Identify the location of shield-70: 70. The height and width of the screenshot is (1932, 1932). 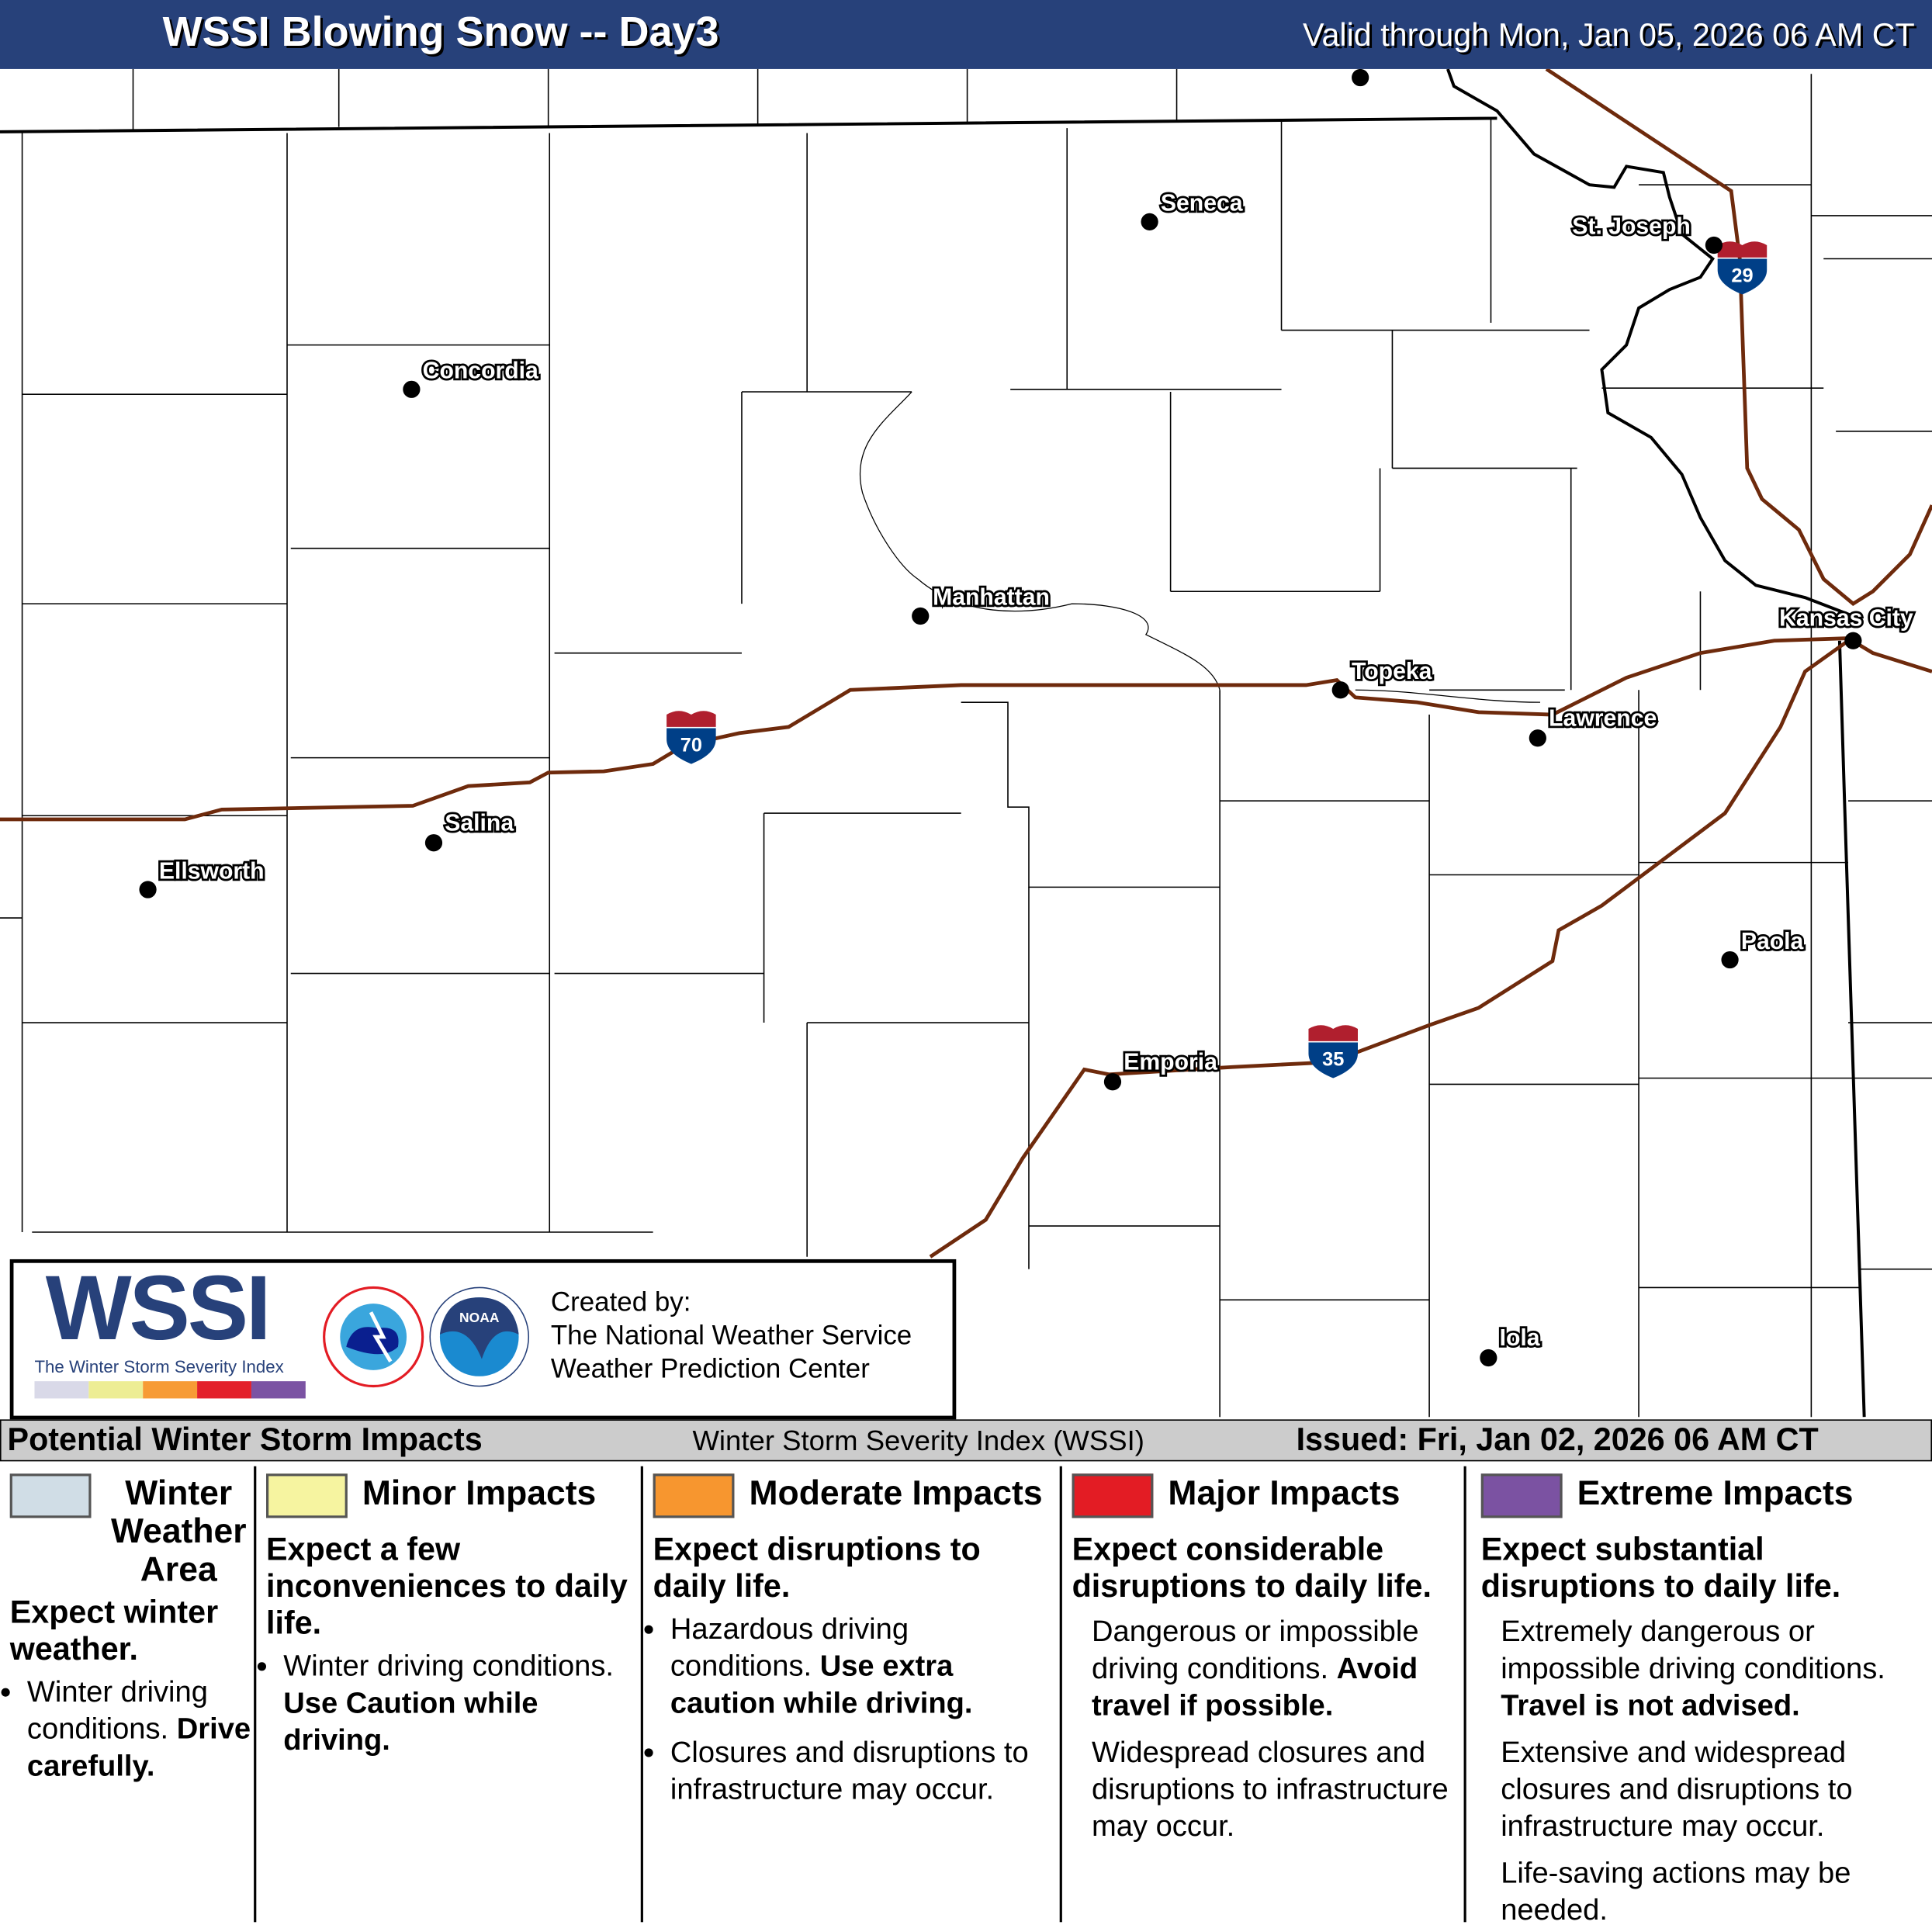
(691, 737).